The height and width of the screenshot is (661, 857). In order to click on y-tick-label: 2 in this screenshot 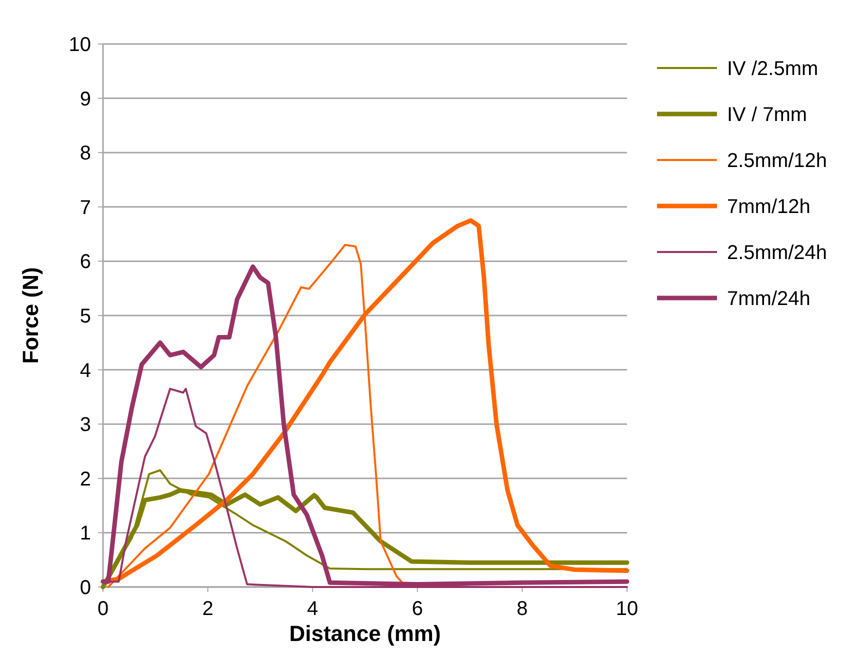, I will do `click(85, 479)`.